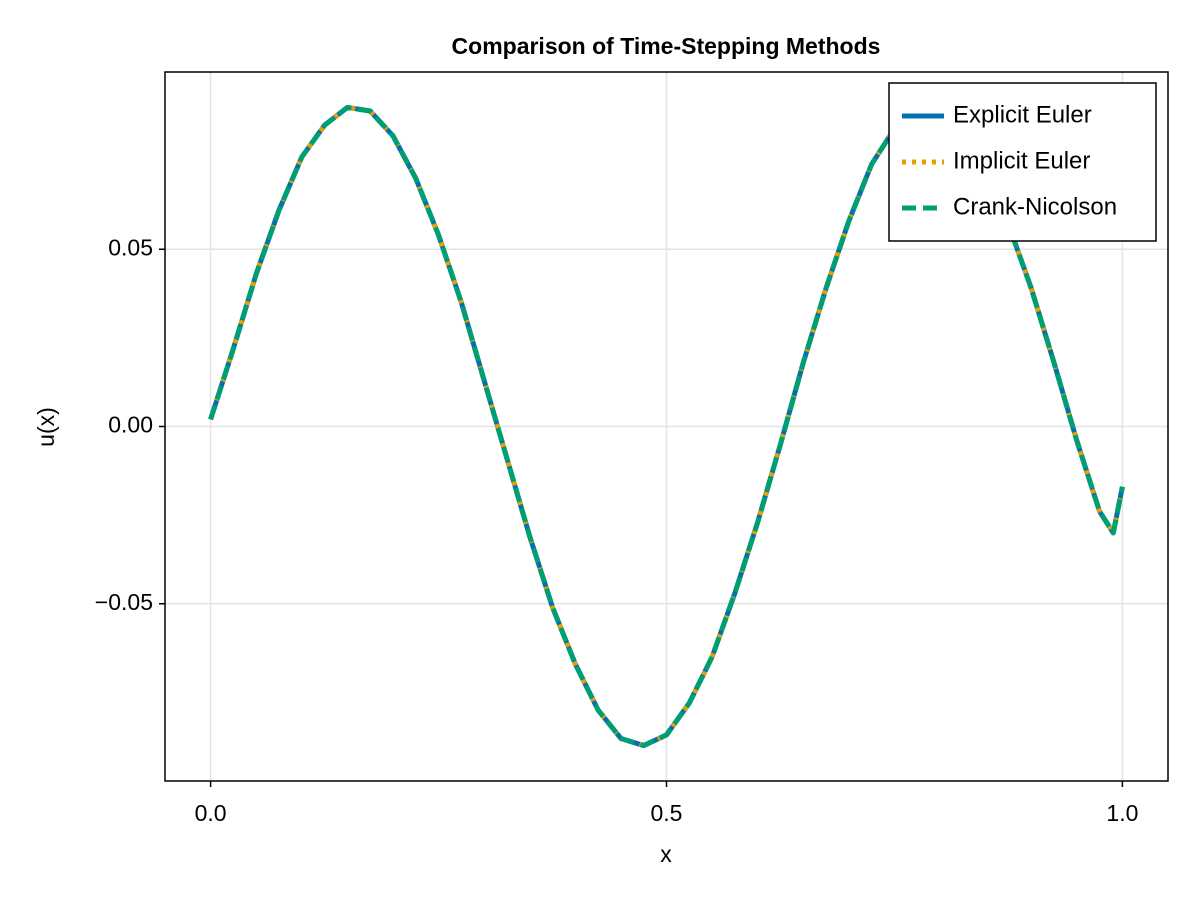 The image size is (1200, 900). What do you see at coordinates (130, 425) in the screenshot?
I see `y-tick-label: 0.00` at bounding box center [130, 425].